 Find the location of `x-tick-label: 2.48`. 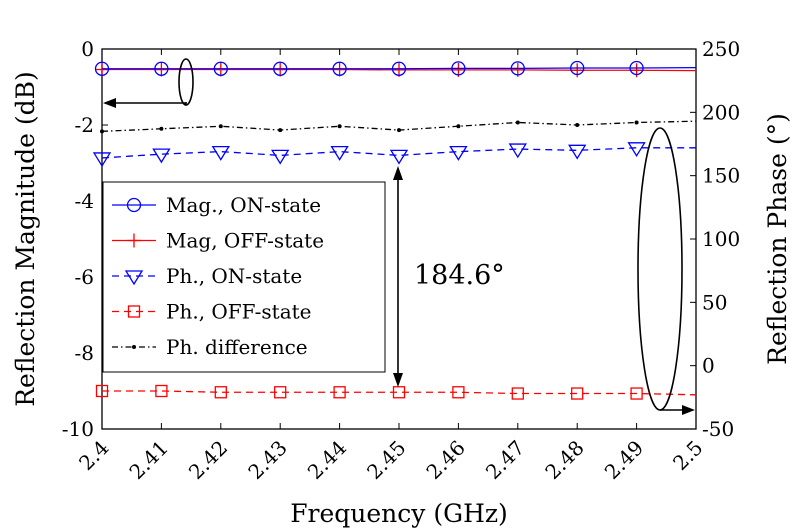

x-tick-label: 2.48 is located at coordinates (564, 460).